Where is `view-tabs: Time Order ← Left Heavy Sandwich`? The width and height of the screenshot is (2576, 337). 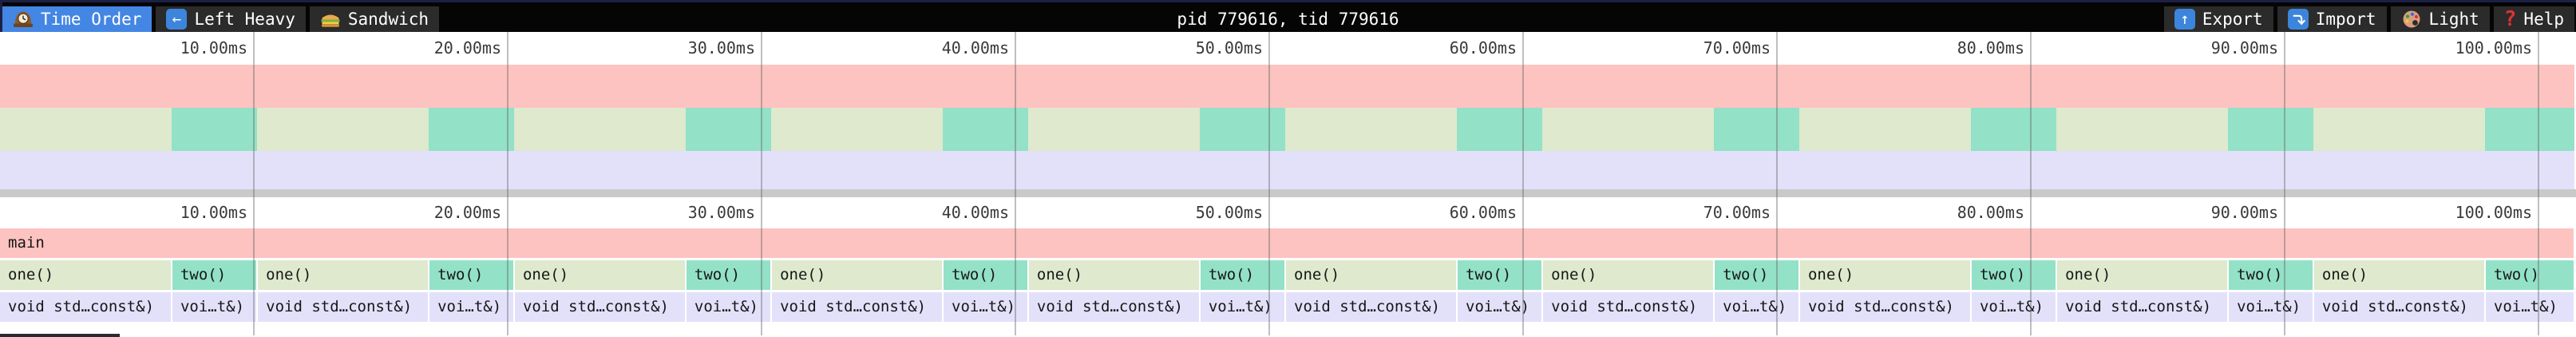 view-tabs: Time Order ← Left Heavy Sandwich is located at coordinates (221, 19).